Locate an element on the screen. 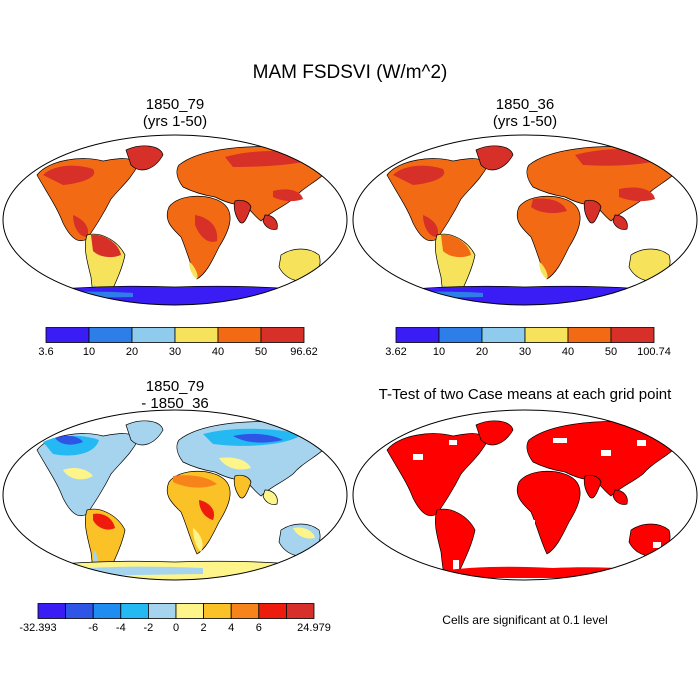  colorbar-tick-label: -4 is located at coordinates (120, 628).